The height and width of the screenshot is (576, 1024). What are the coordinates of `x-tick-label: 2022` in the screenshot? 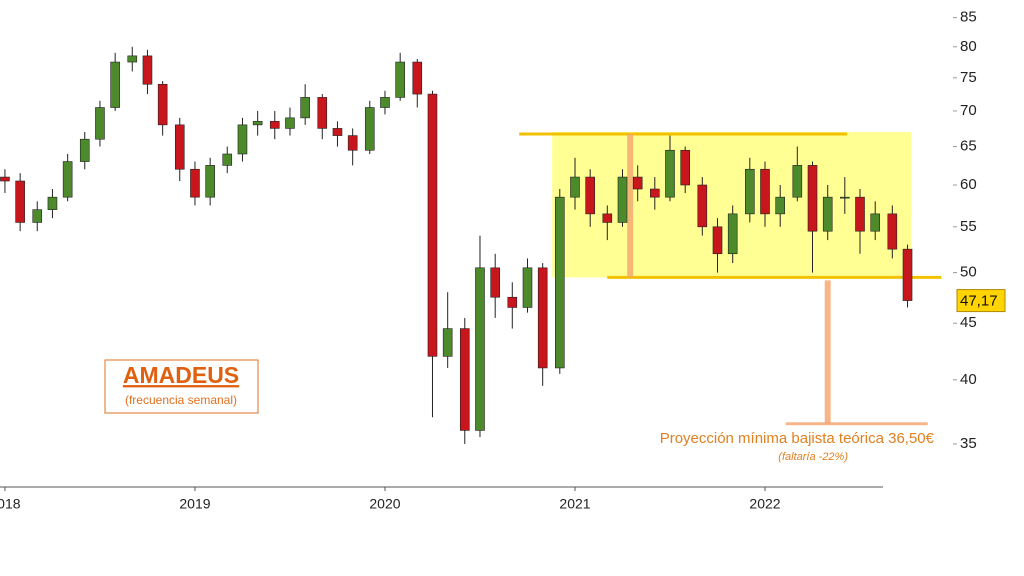 It's located at (764, 504).